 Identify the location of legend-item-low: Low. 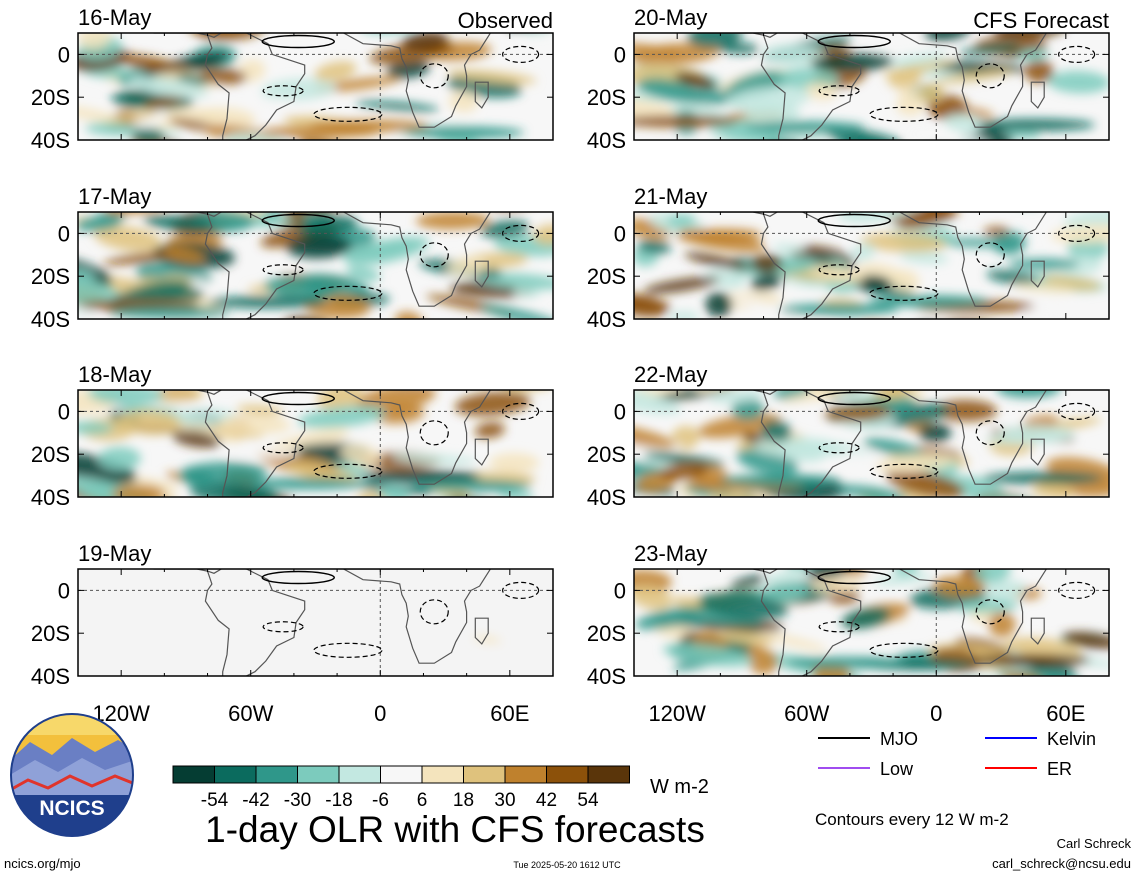
(866, 769).